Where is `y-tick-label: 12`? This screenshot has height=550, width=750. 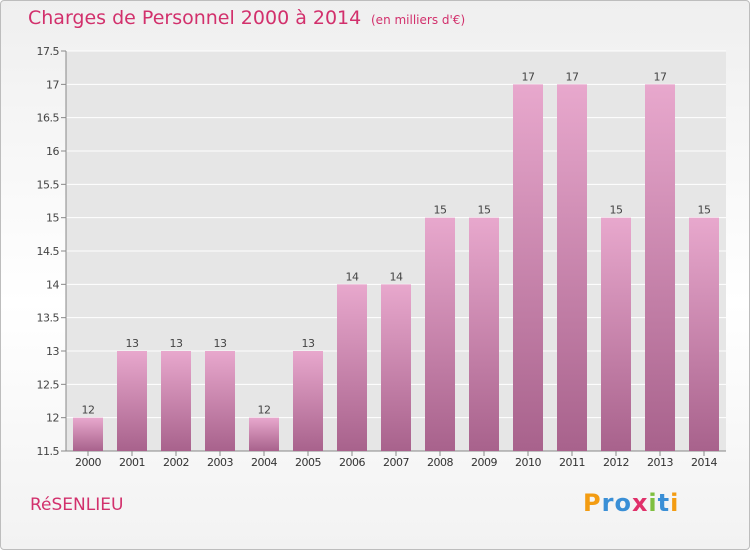
y-tick-label: 12 is located at coordinates (52, 418).